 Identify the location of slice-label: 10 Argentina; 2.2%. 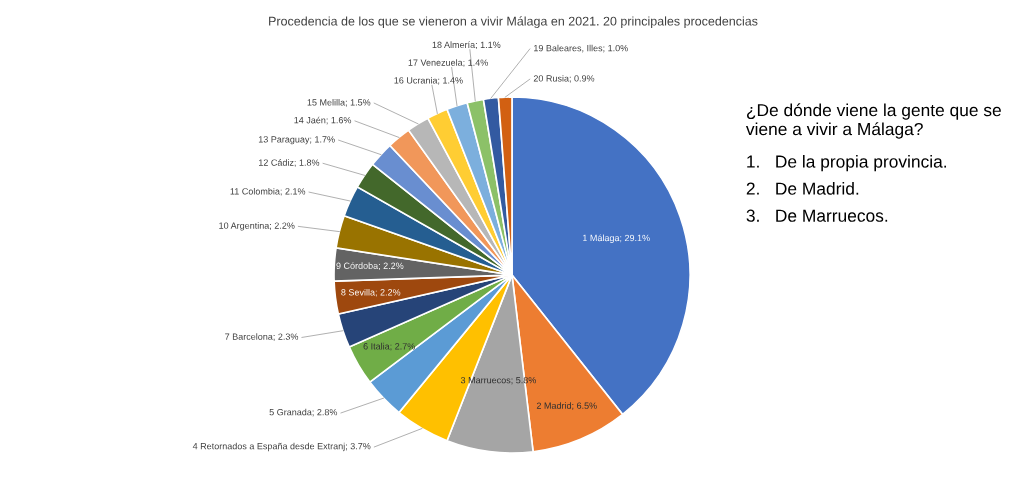
(257, 226).